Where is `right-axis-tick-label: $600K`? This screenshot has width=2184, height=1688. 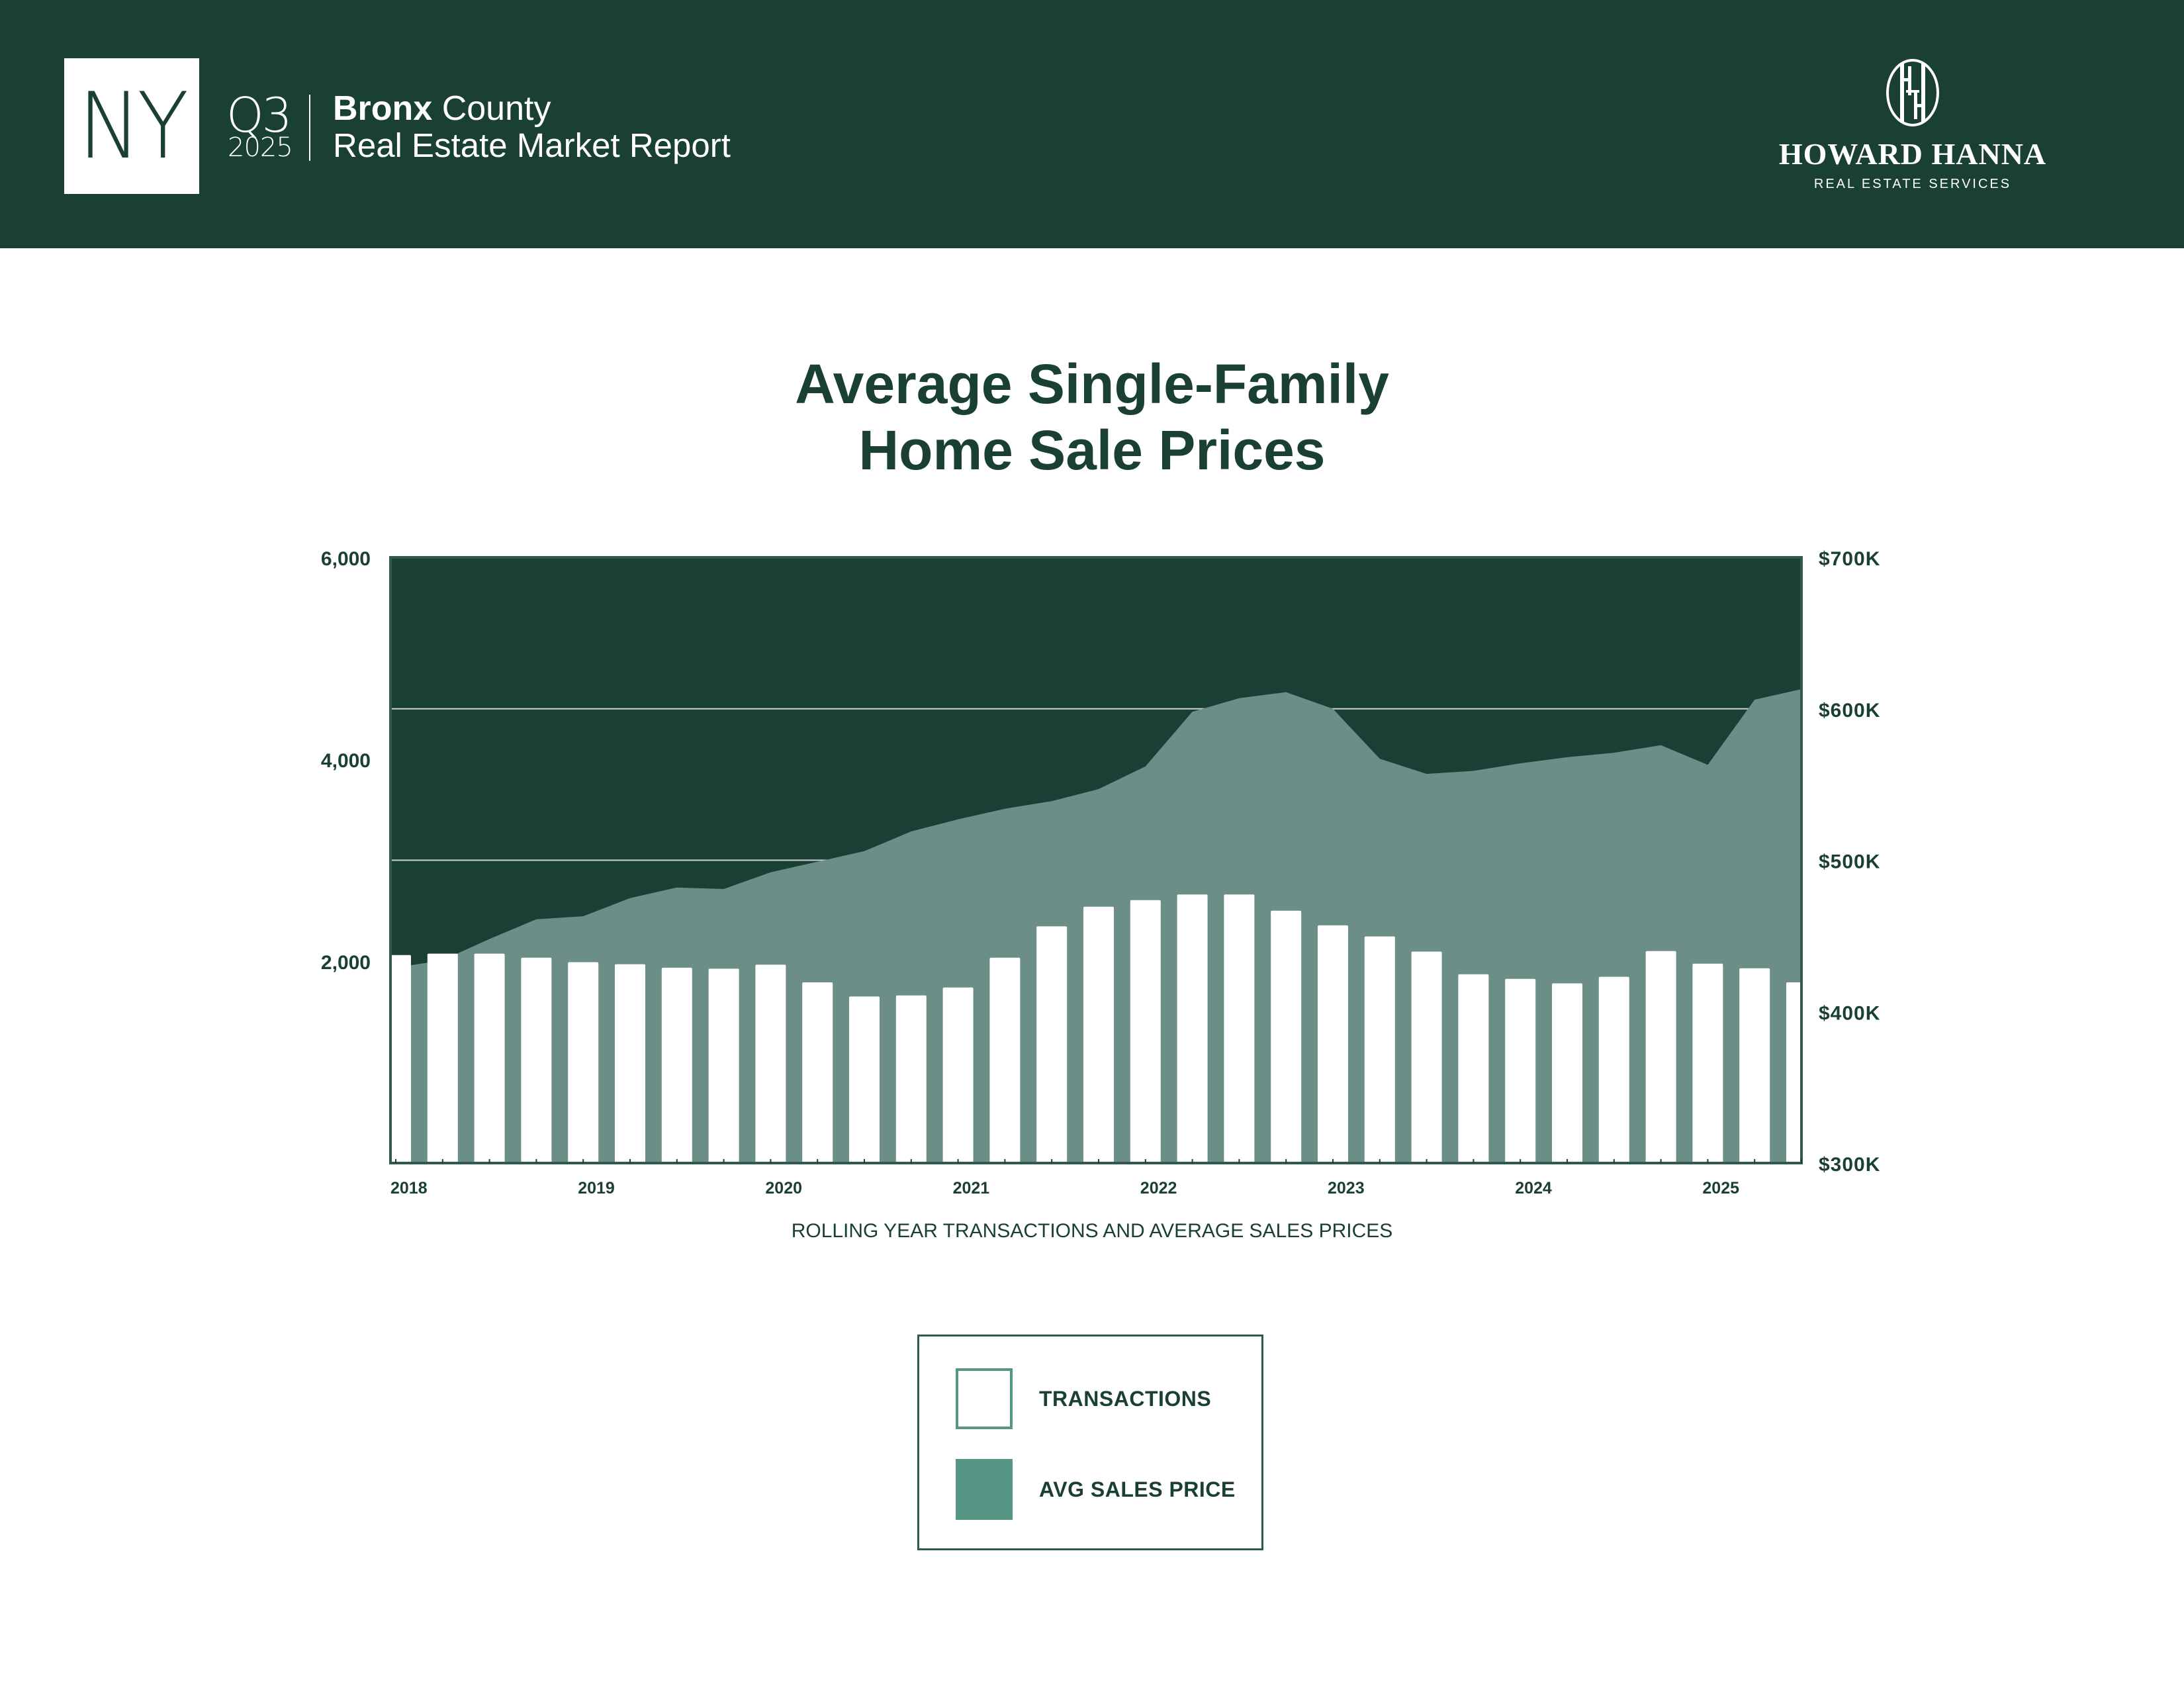
right-axis-tick-label: $600K is located at coordinates (1849, 711).